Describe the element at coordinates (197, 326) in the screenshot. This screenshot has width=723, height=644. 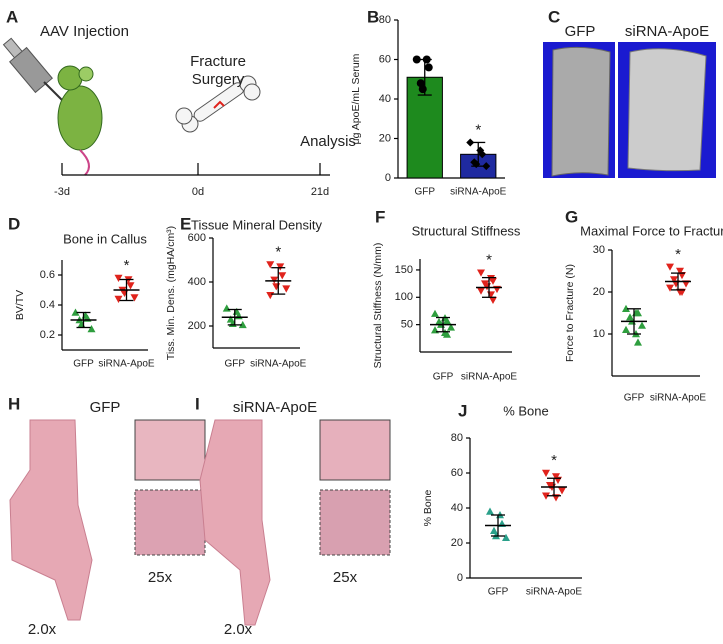
I see `y-tick-label: 200` at that location.